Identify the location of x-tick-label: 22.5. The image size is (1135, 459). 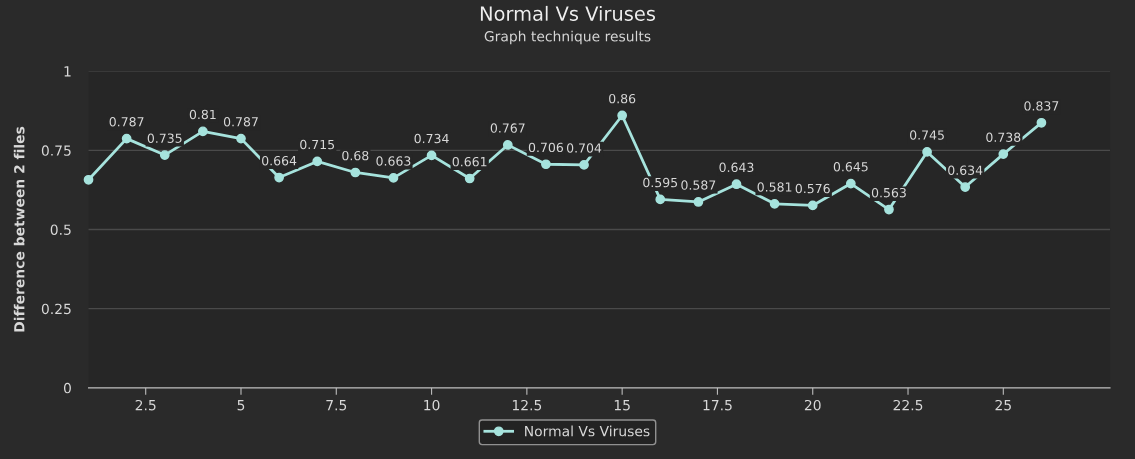
(908, 405).